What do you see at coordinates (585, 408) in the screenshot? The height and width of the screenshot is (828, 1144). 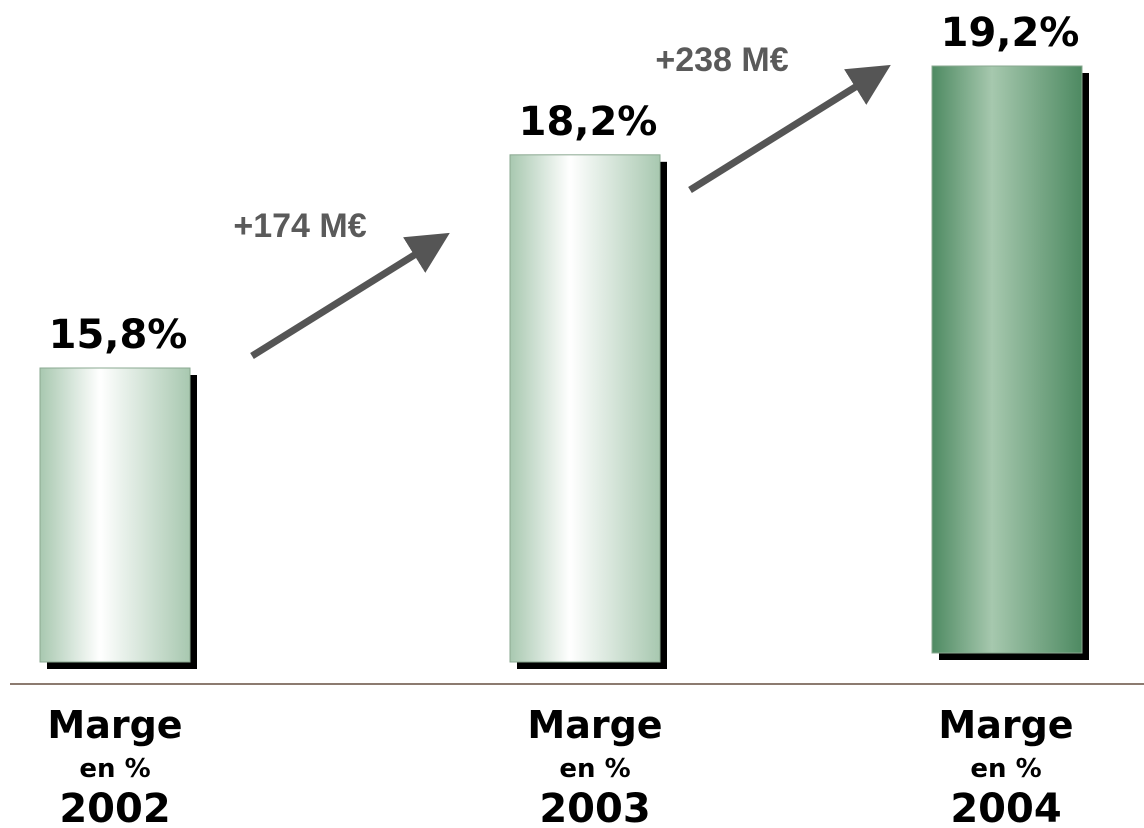 I see `bar-2003` at bounding box center [585, 408].